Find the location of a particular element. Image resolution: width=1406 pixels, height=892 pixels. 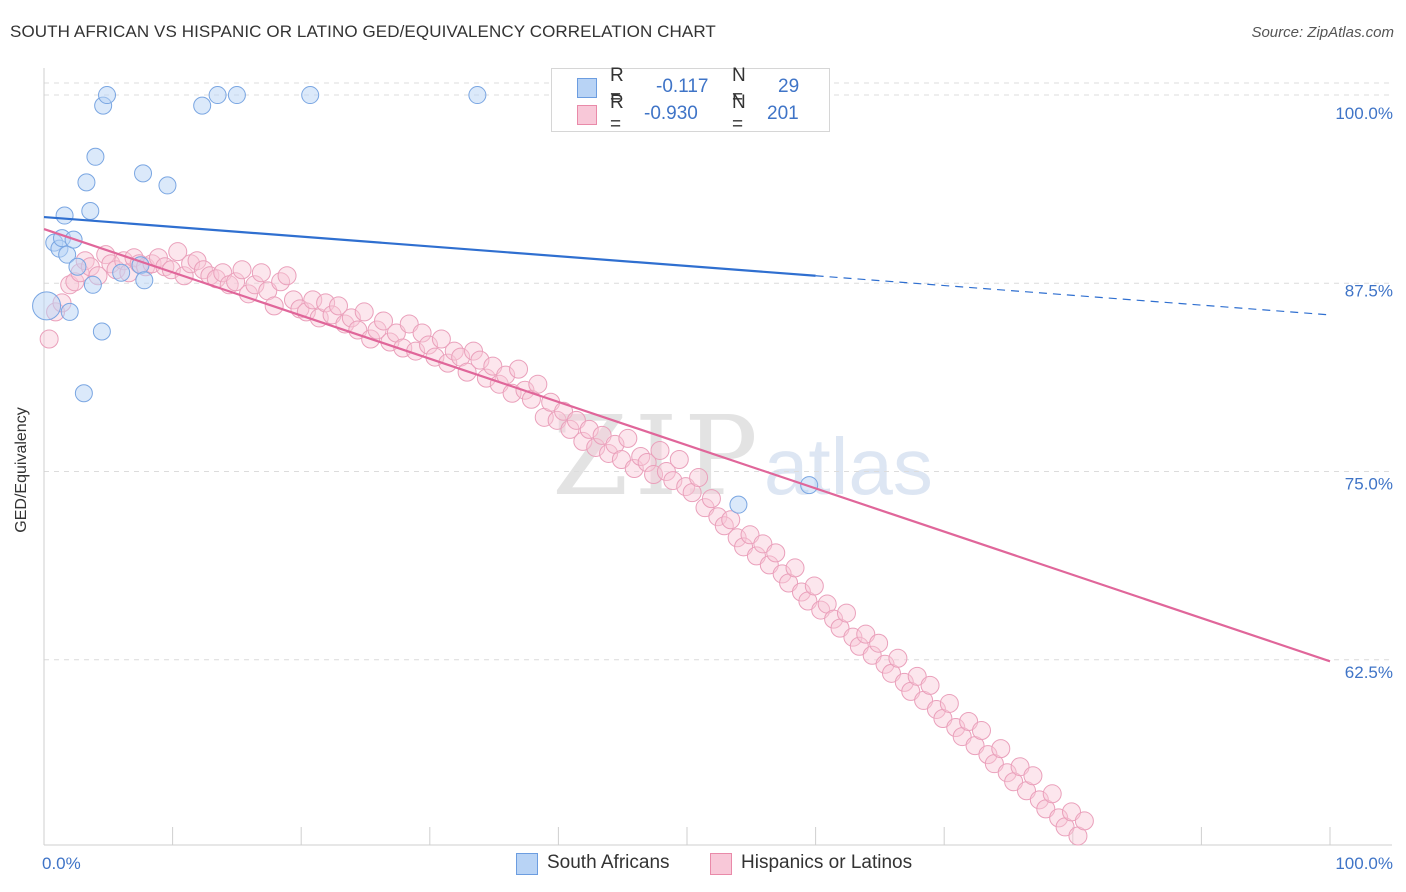

watermark-sub: atlas is located at coordinates (848, 466).